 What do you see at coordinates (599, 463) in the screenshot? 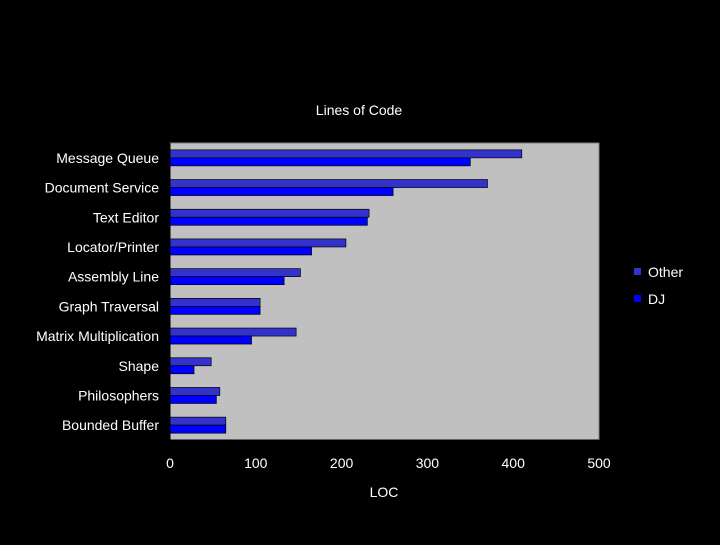
I see `x-tick-label: 500` at bounding box center [599, 463].